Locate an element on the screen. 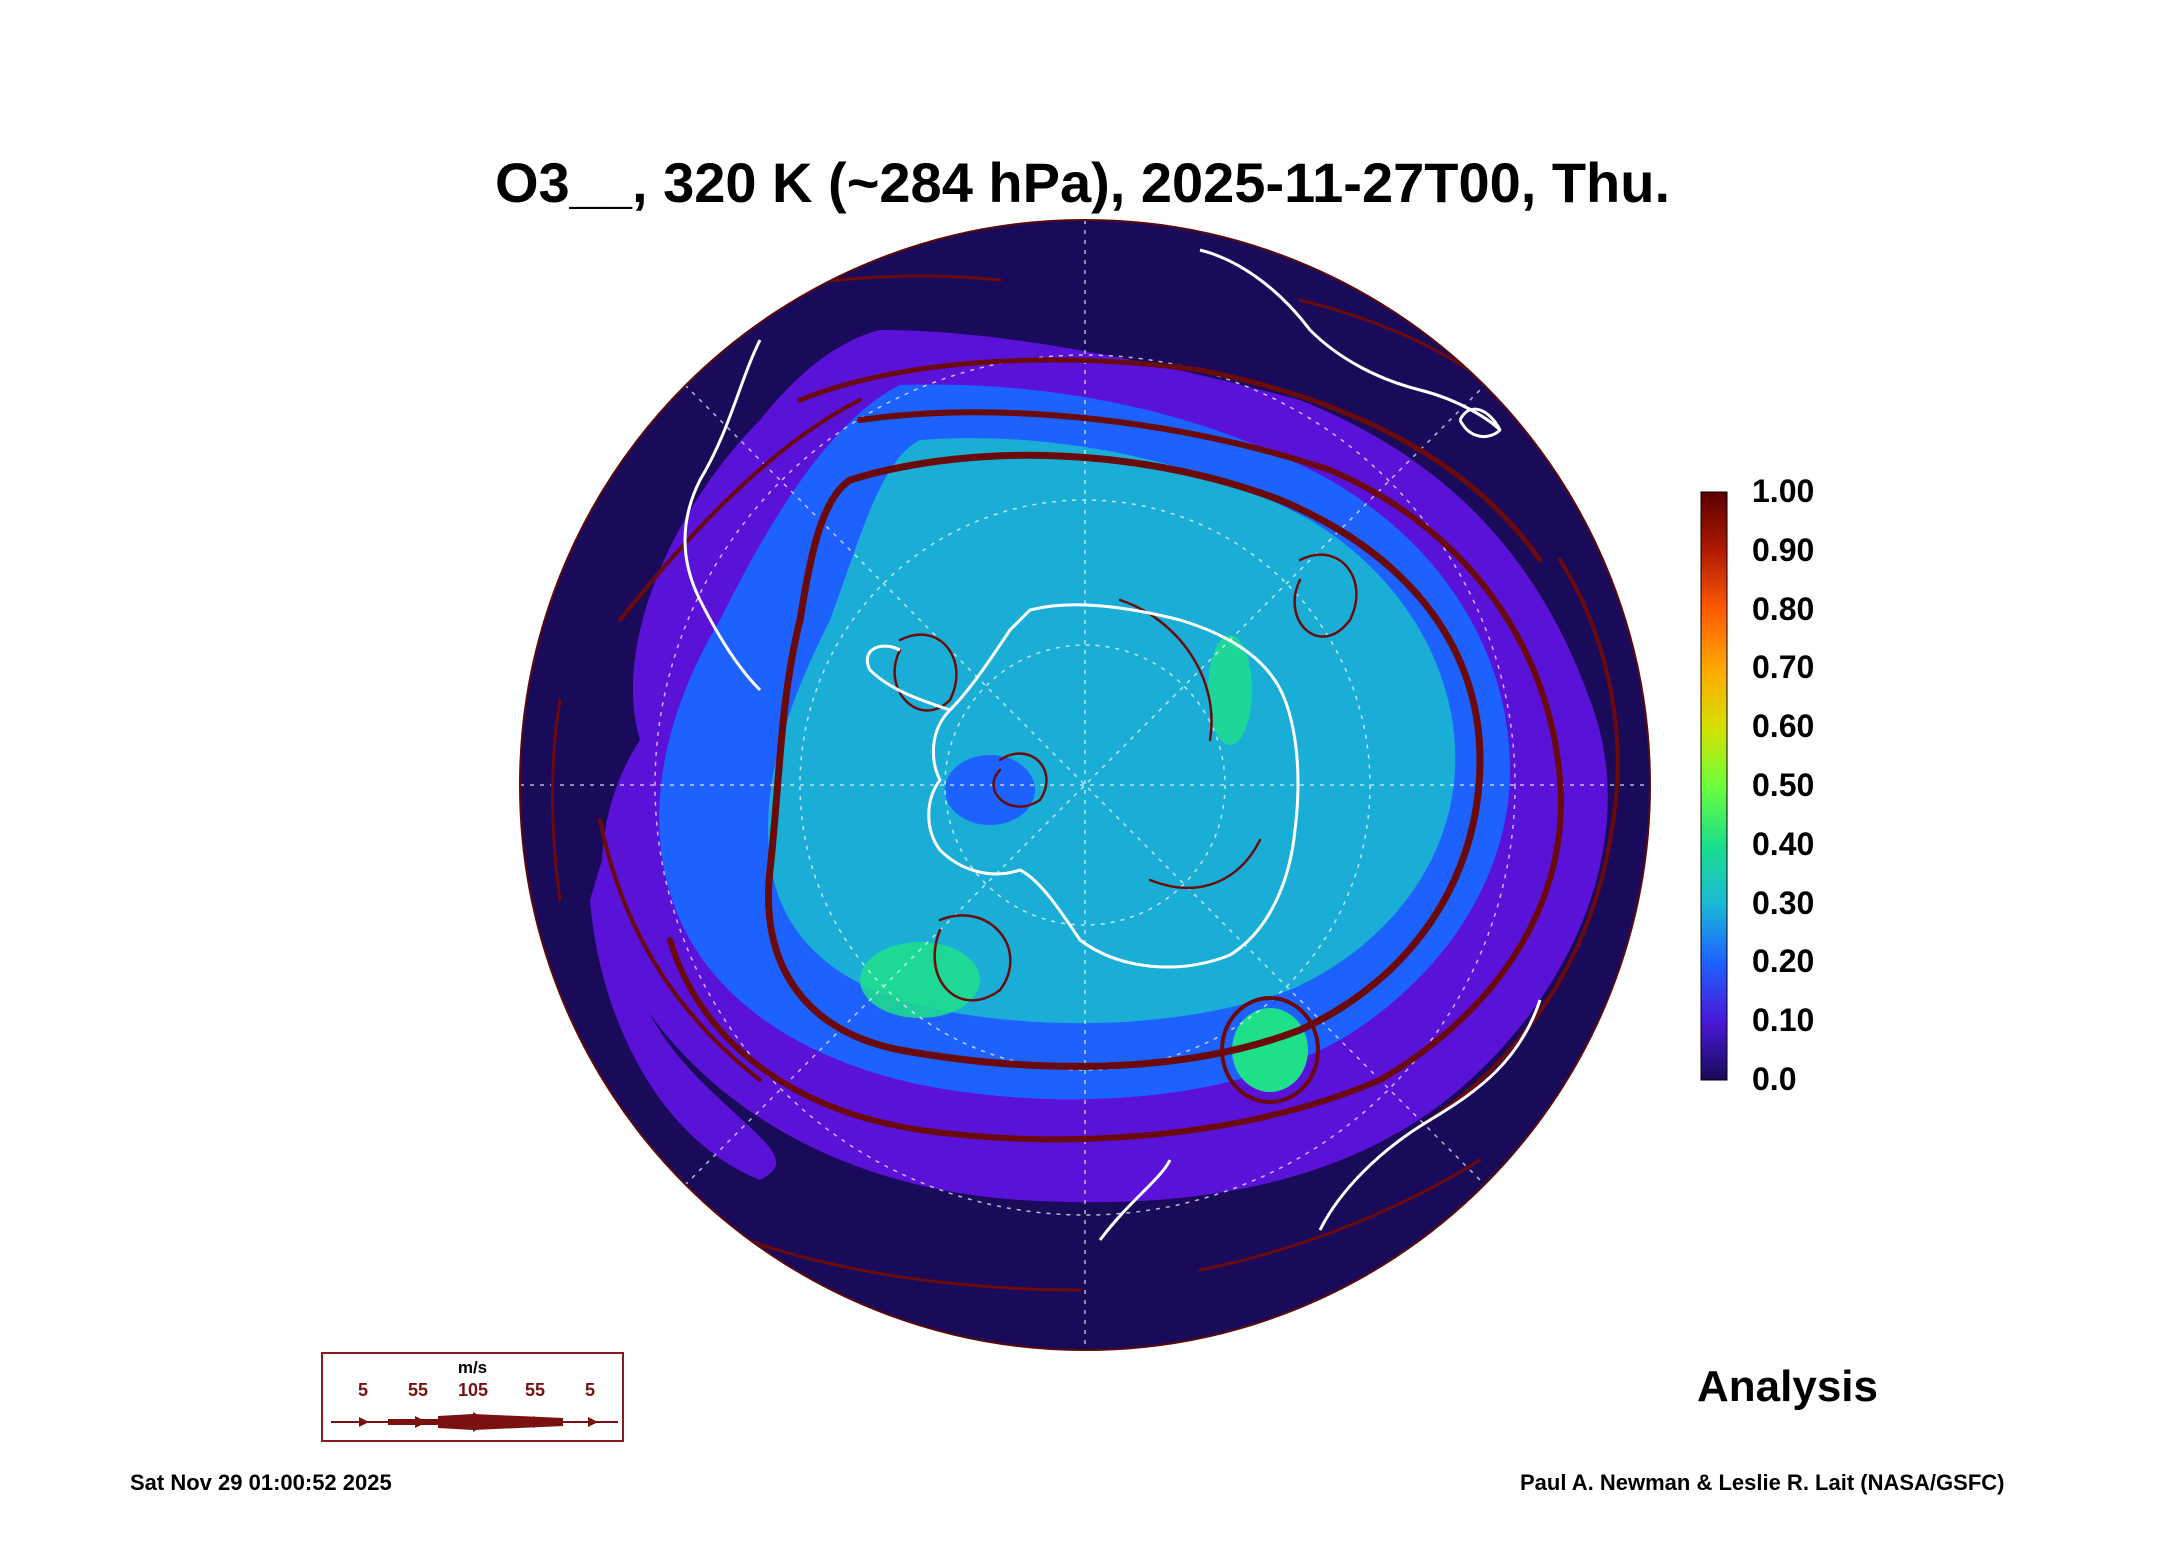 The height and width of the screenshot is (1561, 2165). colorbar-label: 0.0 is located at coordinates (1774, 1079).